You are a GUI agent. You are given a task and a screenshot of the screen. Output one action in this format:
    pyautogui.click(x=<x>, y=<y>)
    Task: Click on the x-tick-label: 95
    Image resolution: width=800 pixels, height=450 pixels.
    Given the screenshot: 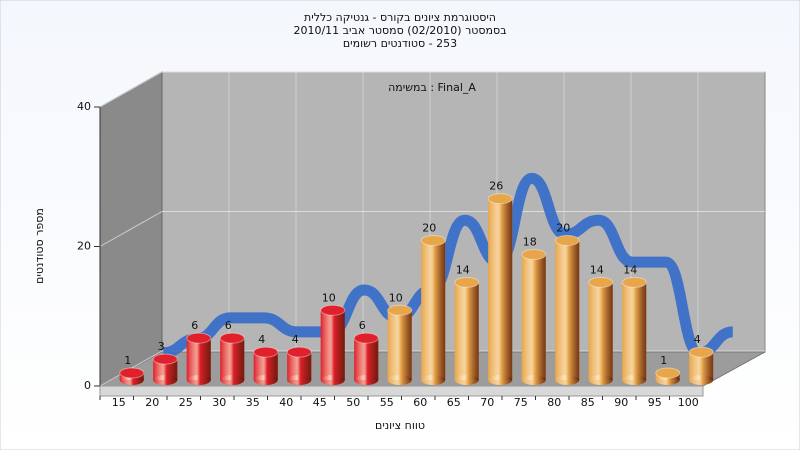 What is the action you would take?
    pyautogui.click(x=655, y=402)
    